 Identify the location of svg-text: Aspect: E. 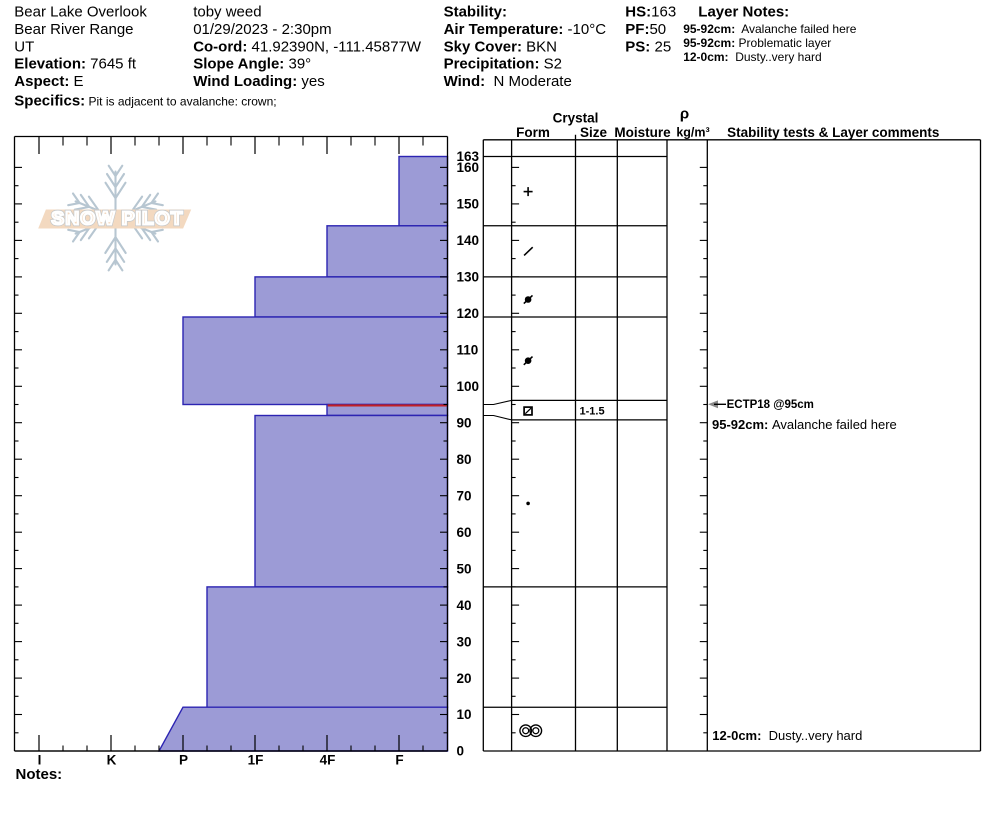
(48, 81).